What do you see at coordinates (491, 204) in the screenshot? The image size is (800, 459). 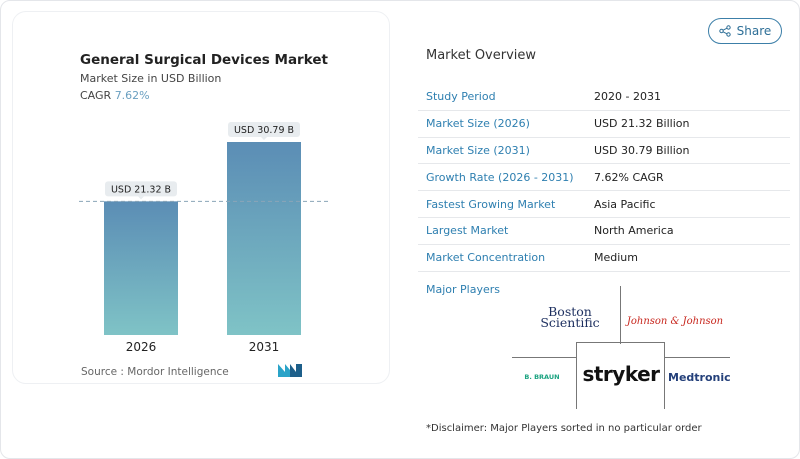 I see `row-label: Fastest Growing Market` at bounding box center [491, 204].